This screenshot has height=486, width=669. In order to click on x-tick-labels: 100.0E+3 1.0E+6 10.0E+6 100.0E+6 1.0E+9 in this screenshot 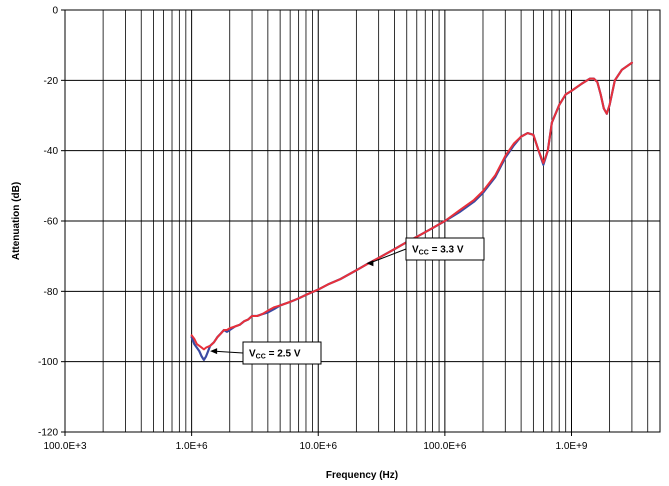, I will do `click(315, 442)`.